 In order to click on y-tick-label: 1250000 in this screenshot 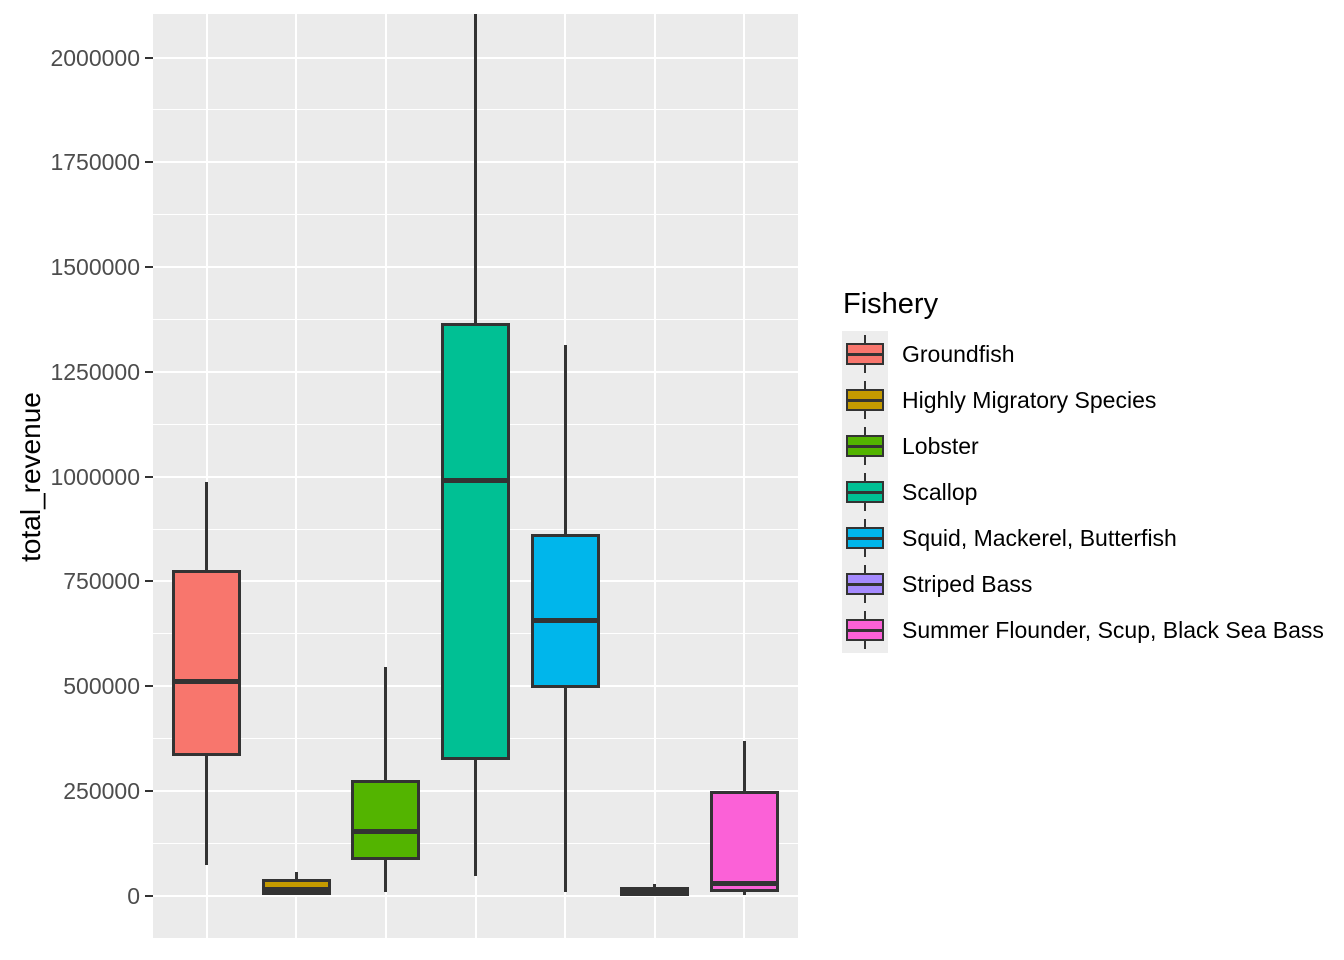, I will do `click(95, 371)`.